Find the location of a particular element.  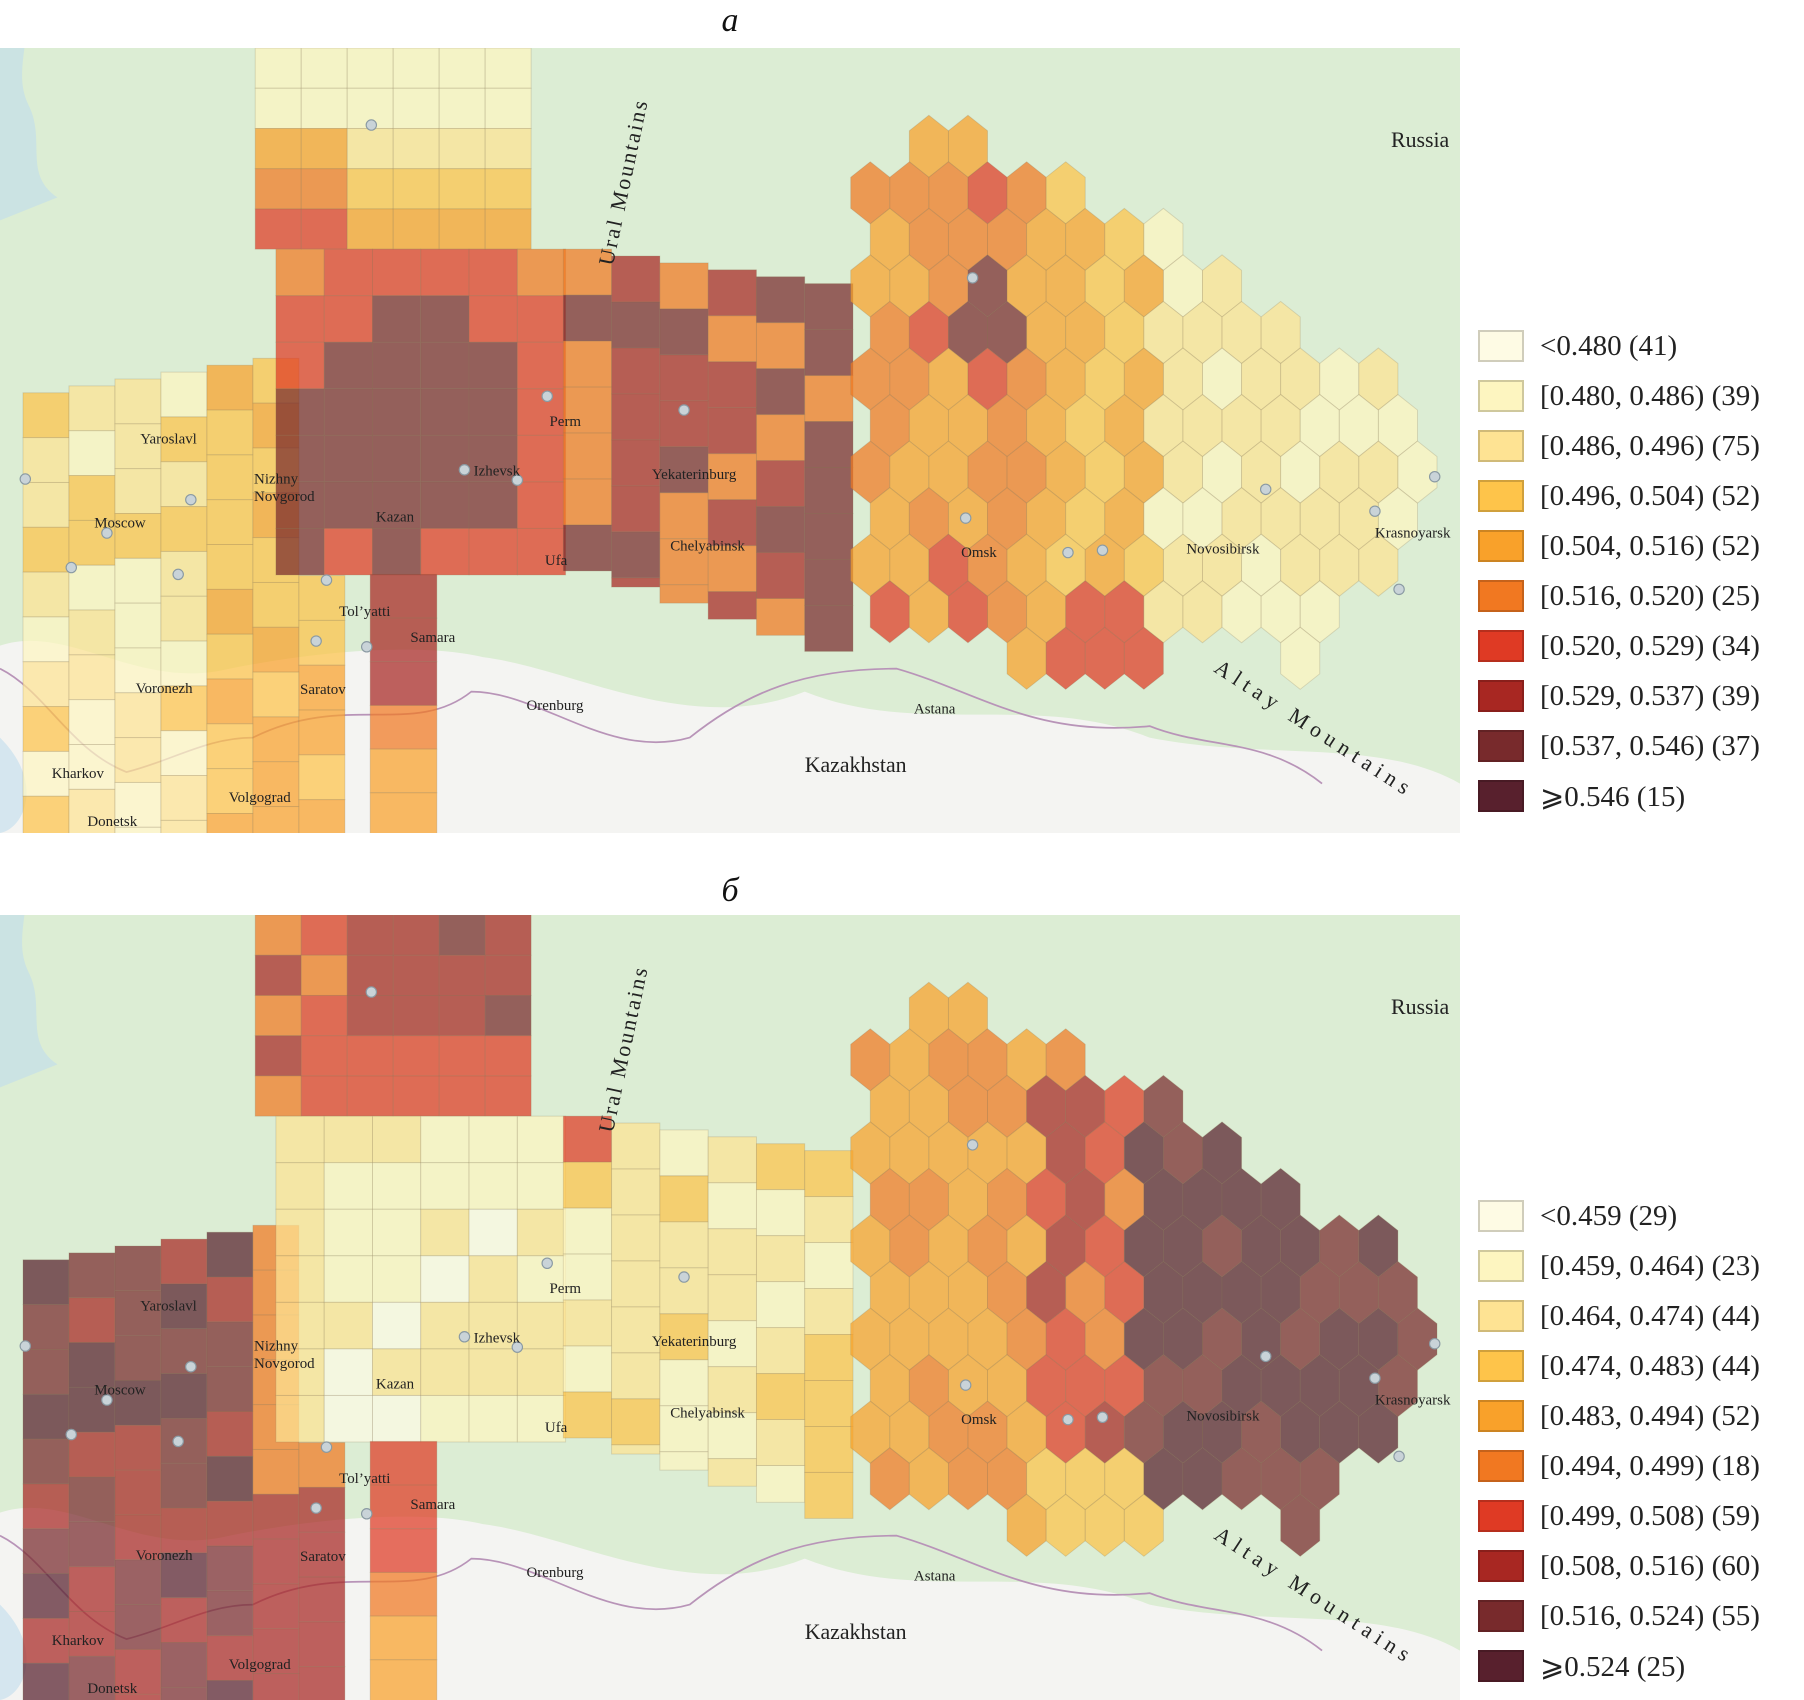

city-label: Perm is located at coordinates (566, 1289).